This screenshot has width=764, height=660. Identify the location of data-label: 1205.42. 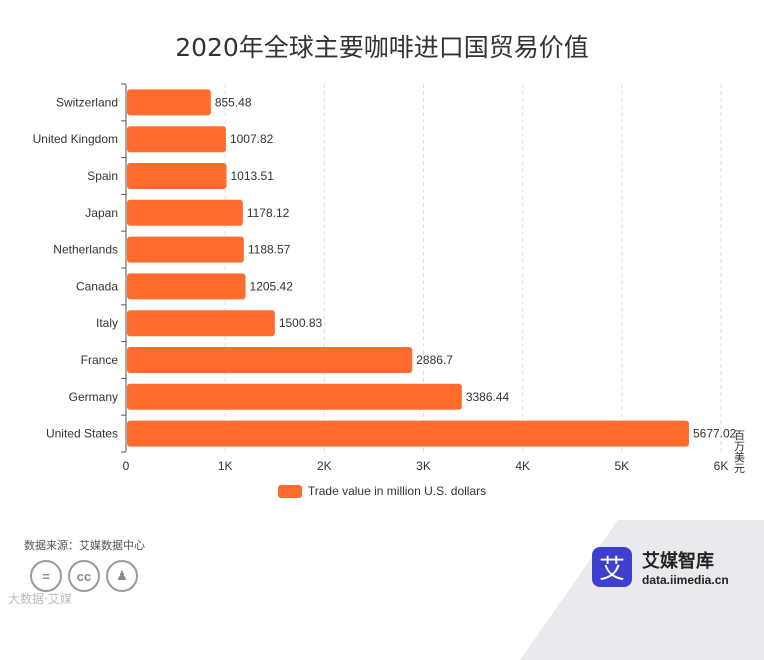
(272, 286).